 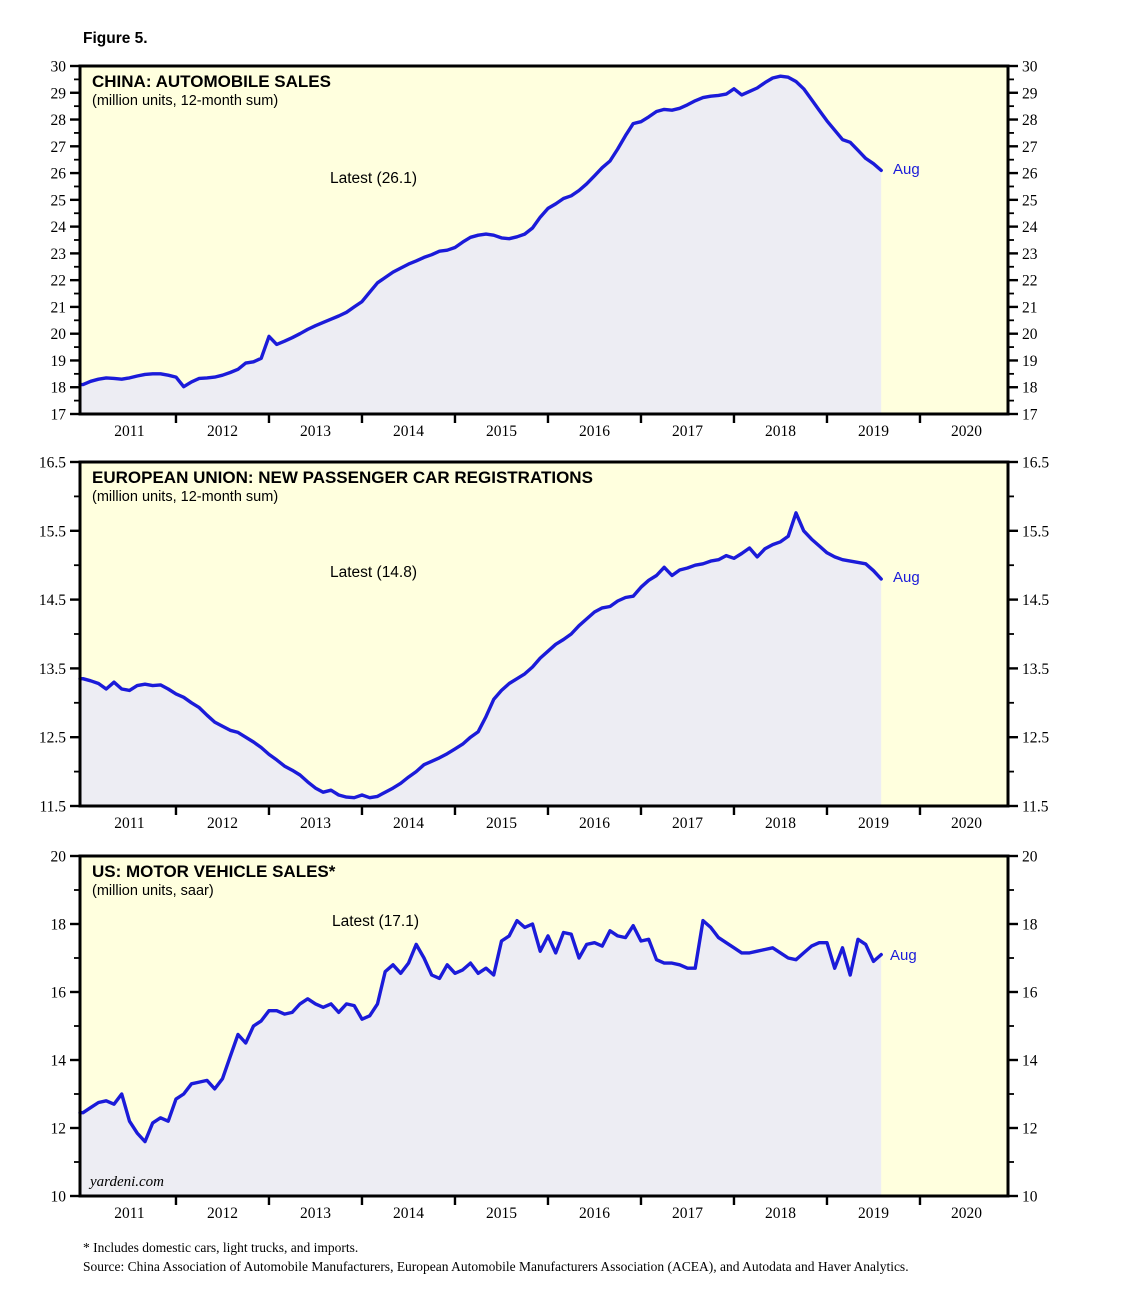 What do you see at coordinates (480, 1031) in the screenshot?
I see `series-line` at bounding box center [480, 1031].